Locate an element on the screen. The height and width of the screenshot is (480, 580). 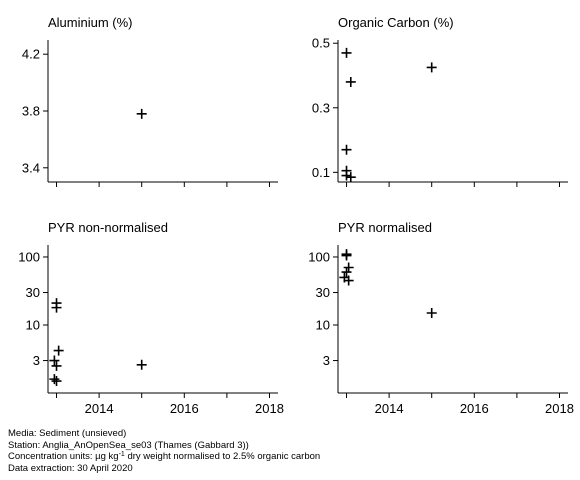
panel-pyr-normalised-y-tick-label: 3 is located at coordinates (326, 360).